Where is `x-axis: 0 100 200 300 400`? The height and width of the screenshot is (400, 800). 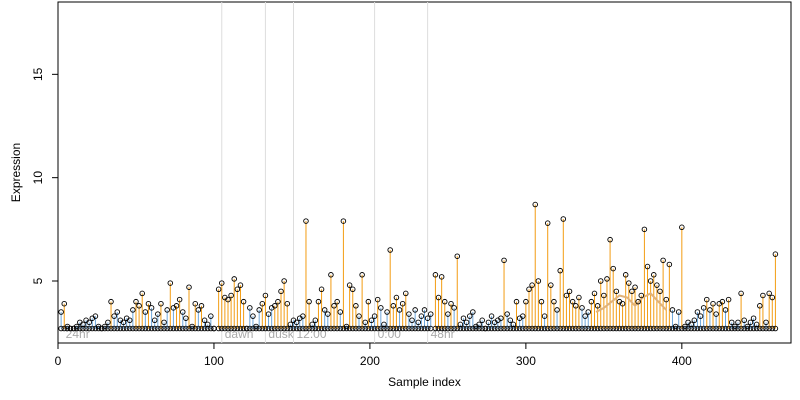
x-axis: 0 100 200 300 400 is located at coordinates (373, 355).